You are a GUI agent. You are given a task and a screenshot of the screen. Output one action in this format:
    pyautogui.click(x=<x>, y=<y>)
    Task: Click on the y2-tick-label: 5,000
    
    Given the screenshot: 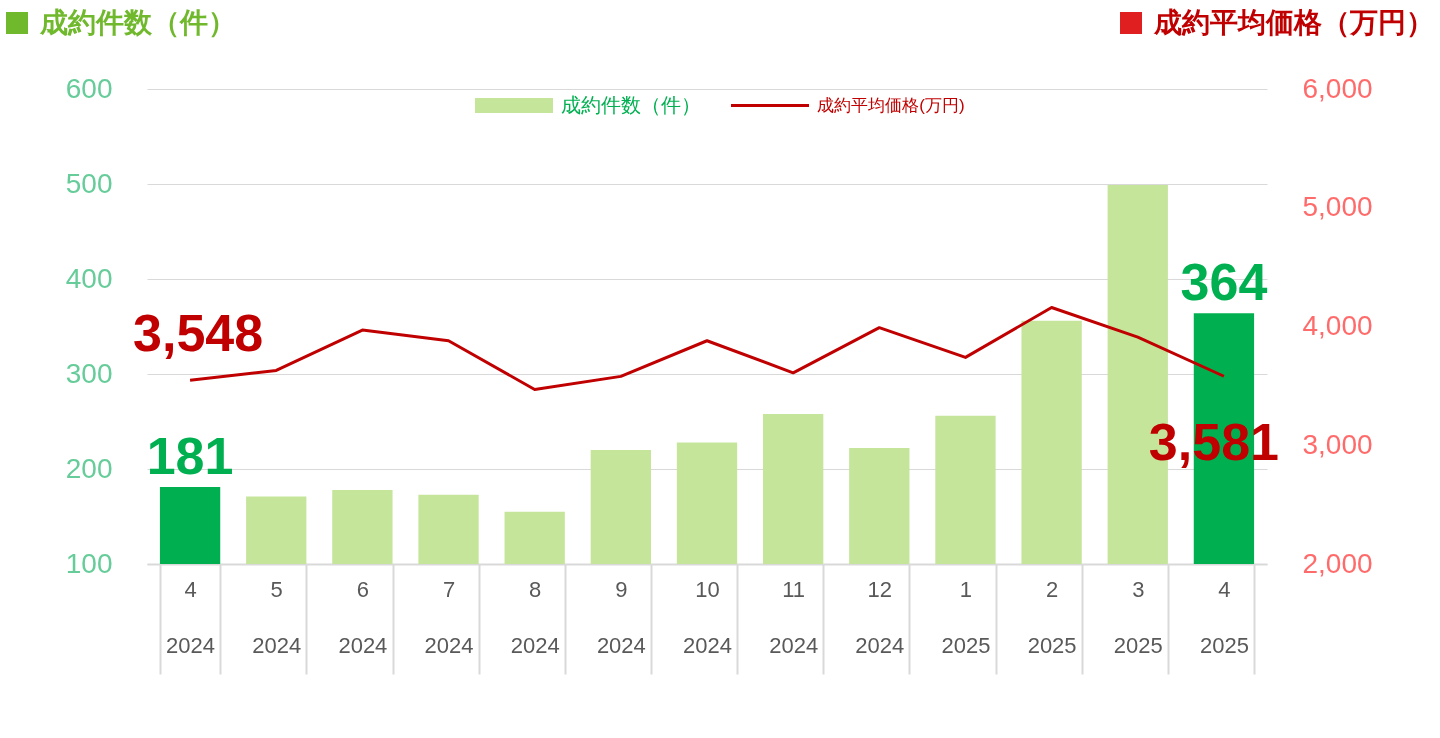 What is the action you would take?
    pyautogui.click(x=1337, y=207)
    